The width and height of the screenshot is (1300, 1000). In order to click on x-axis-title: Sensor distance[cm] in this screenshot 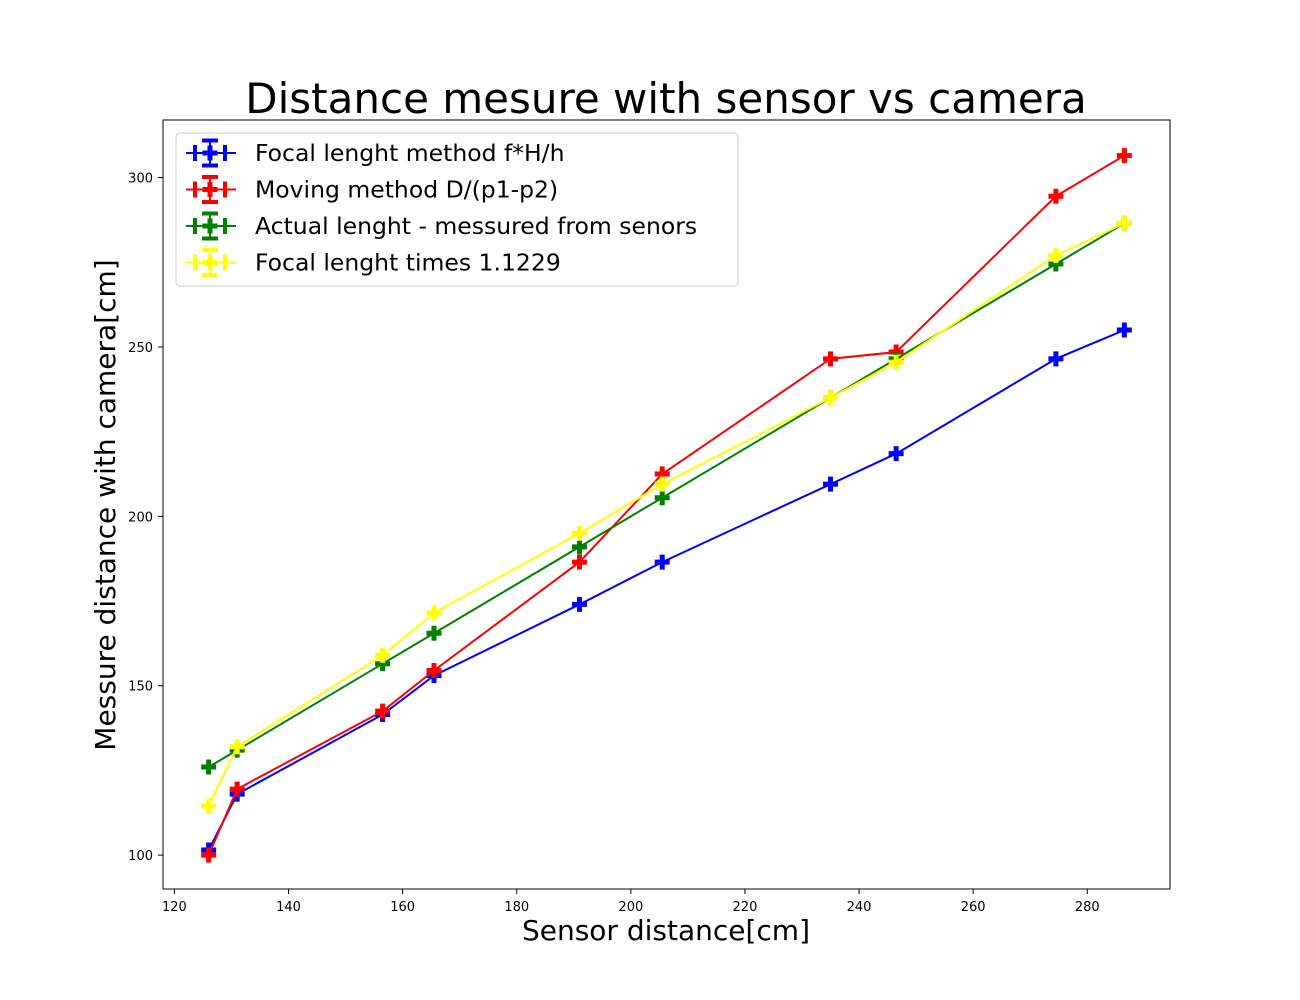, I will do `click(666, 930)`.